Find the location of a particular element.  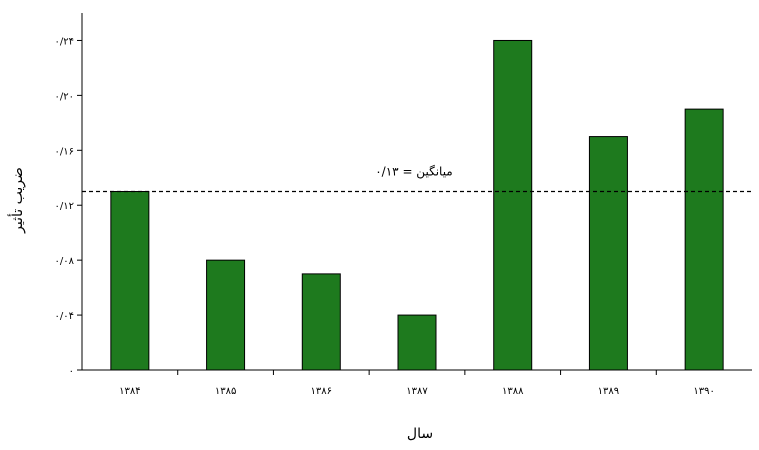

x-tick-label-4: ۱۳۸۸ is located at coordinates (513, 391).